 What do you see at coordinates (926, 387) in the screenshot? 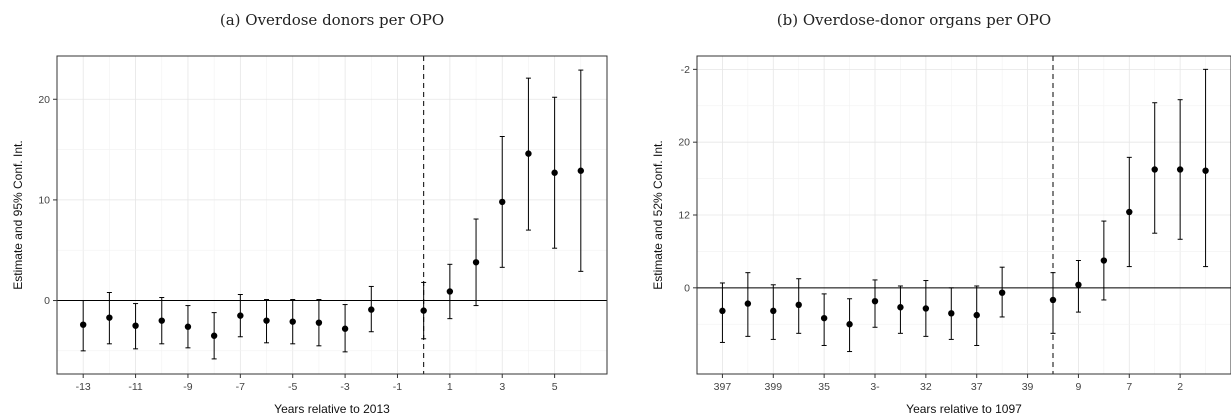
I see `x-tick-label: 32` at bounding box center [926, 387].